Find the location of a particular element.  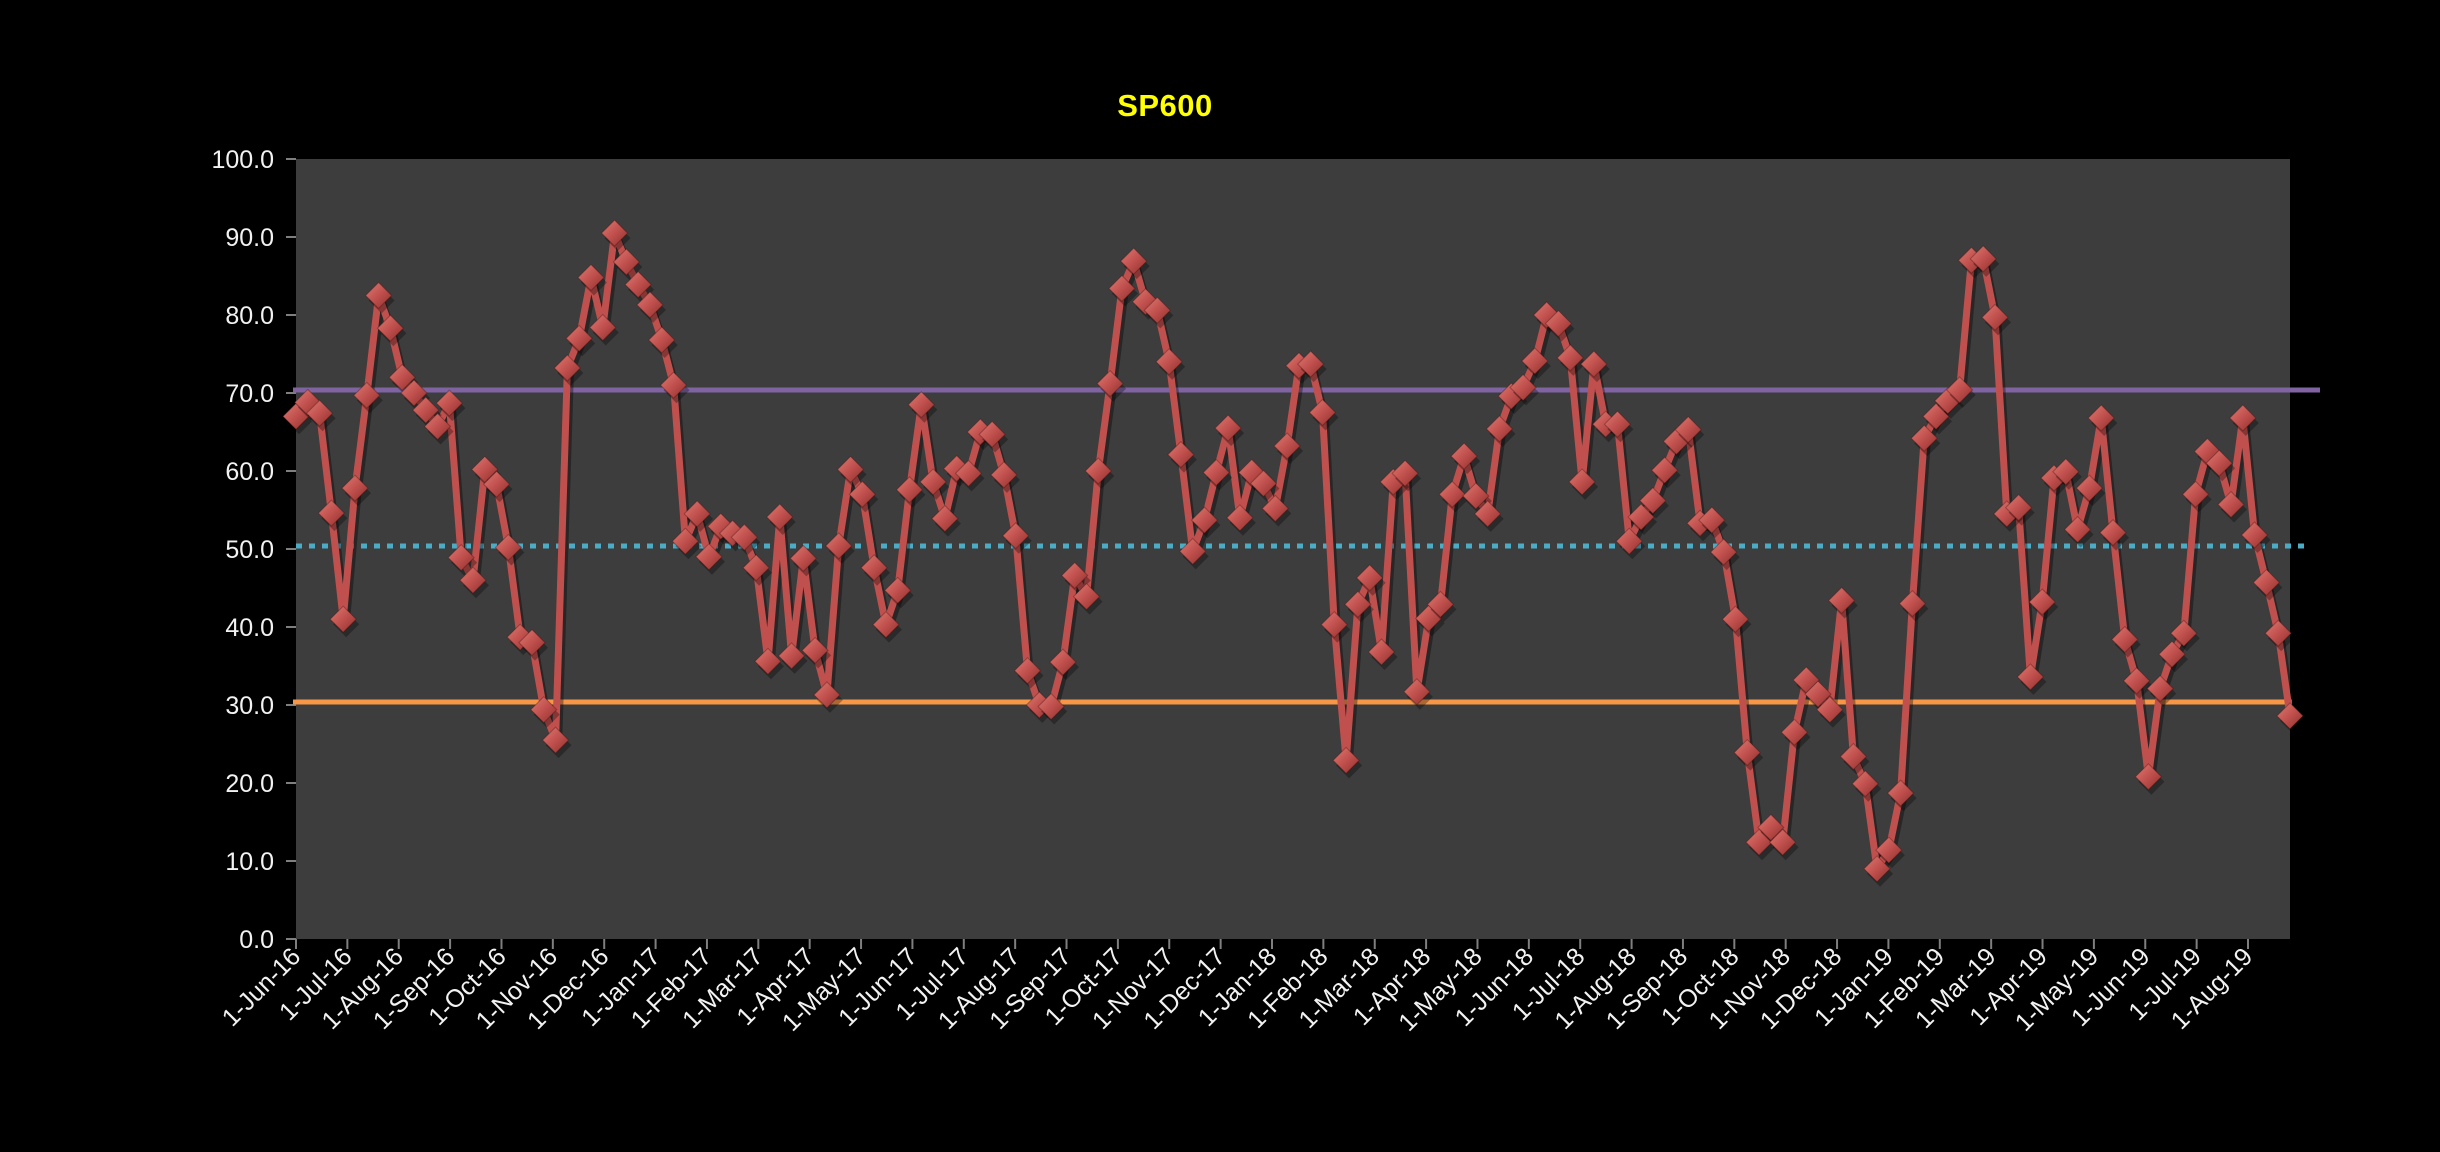

y-axis-label: 30.0 is located at coordinates (249, 706).